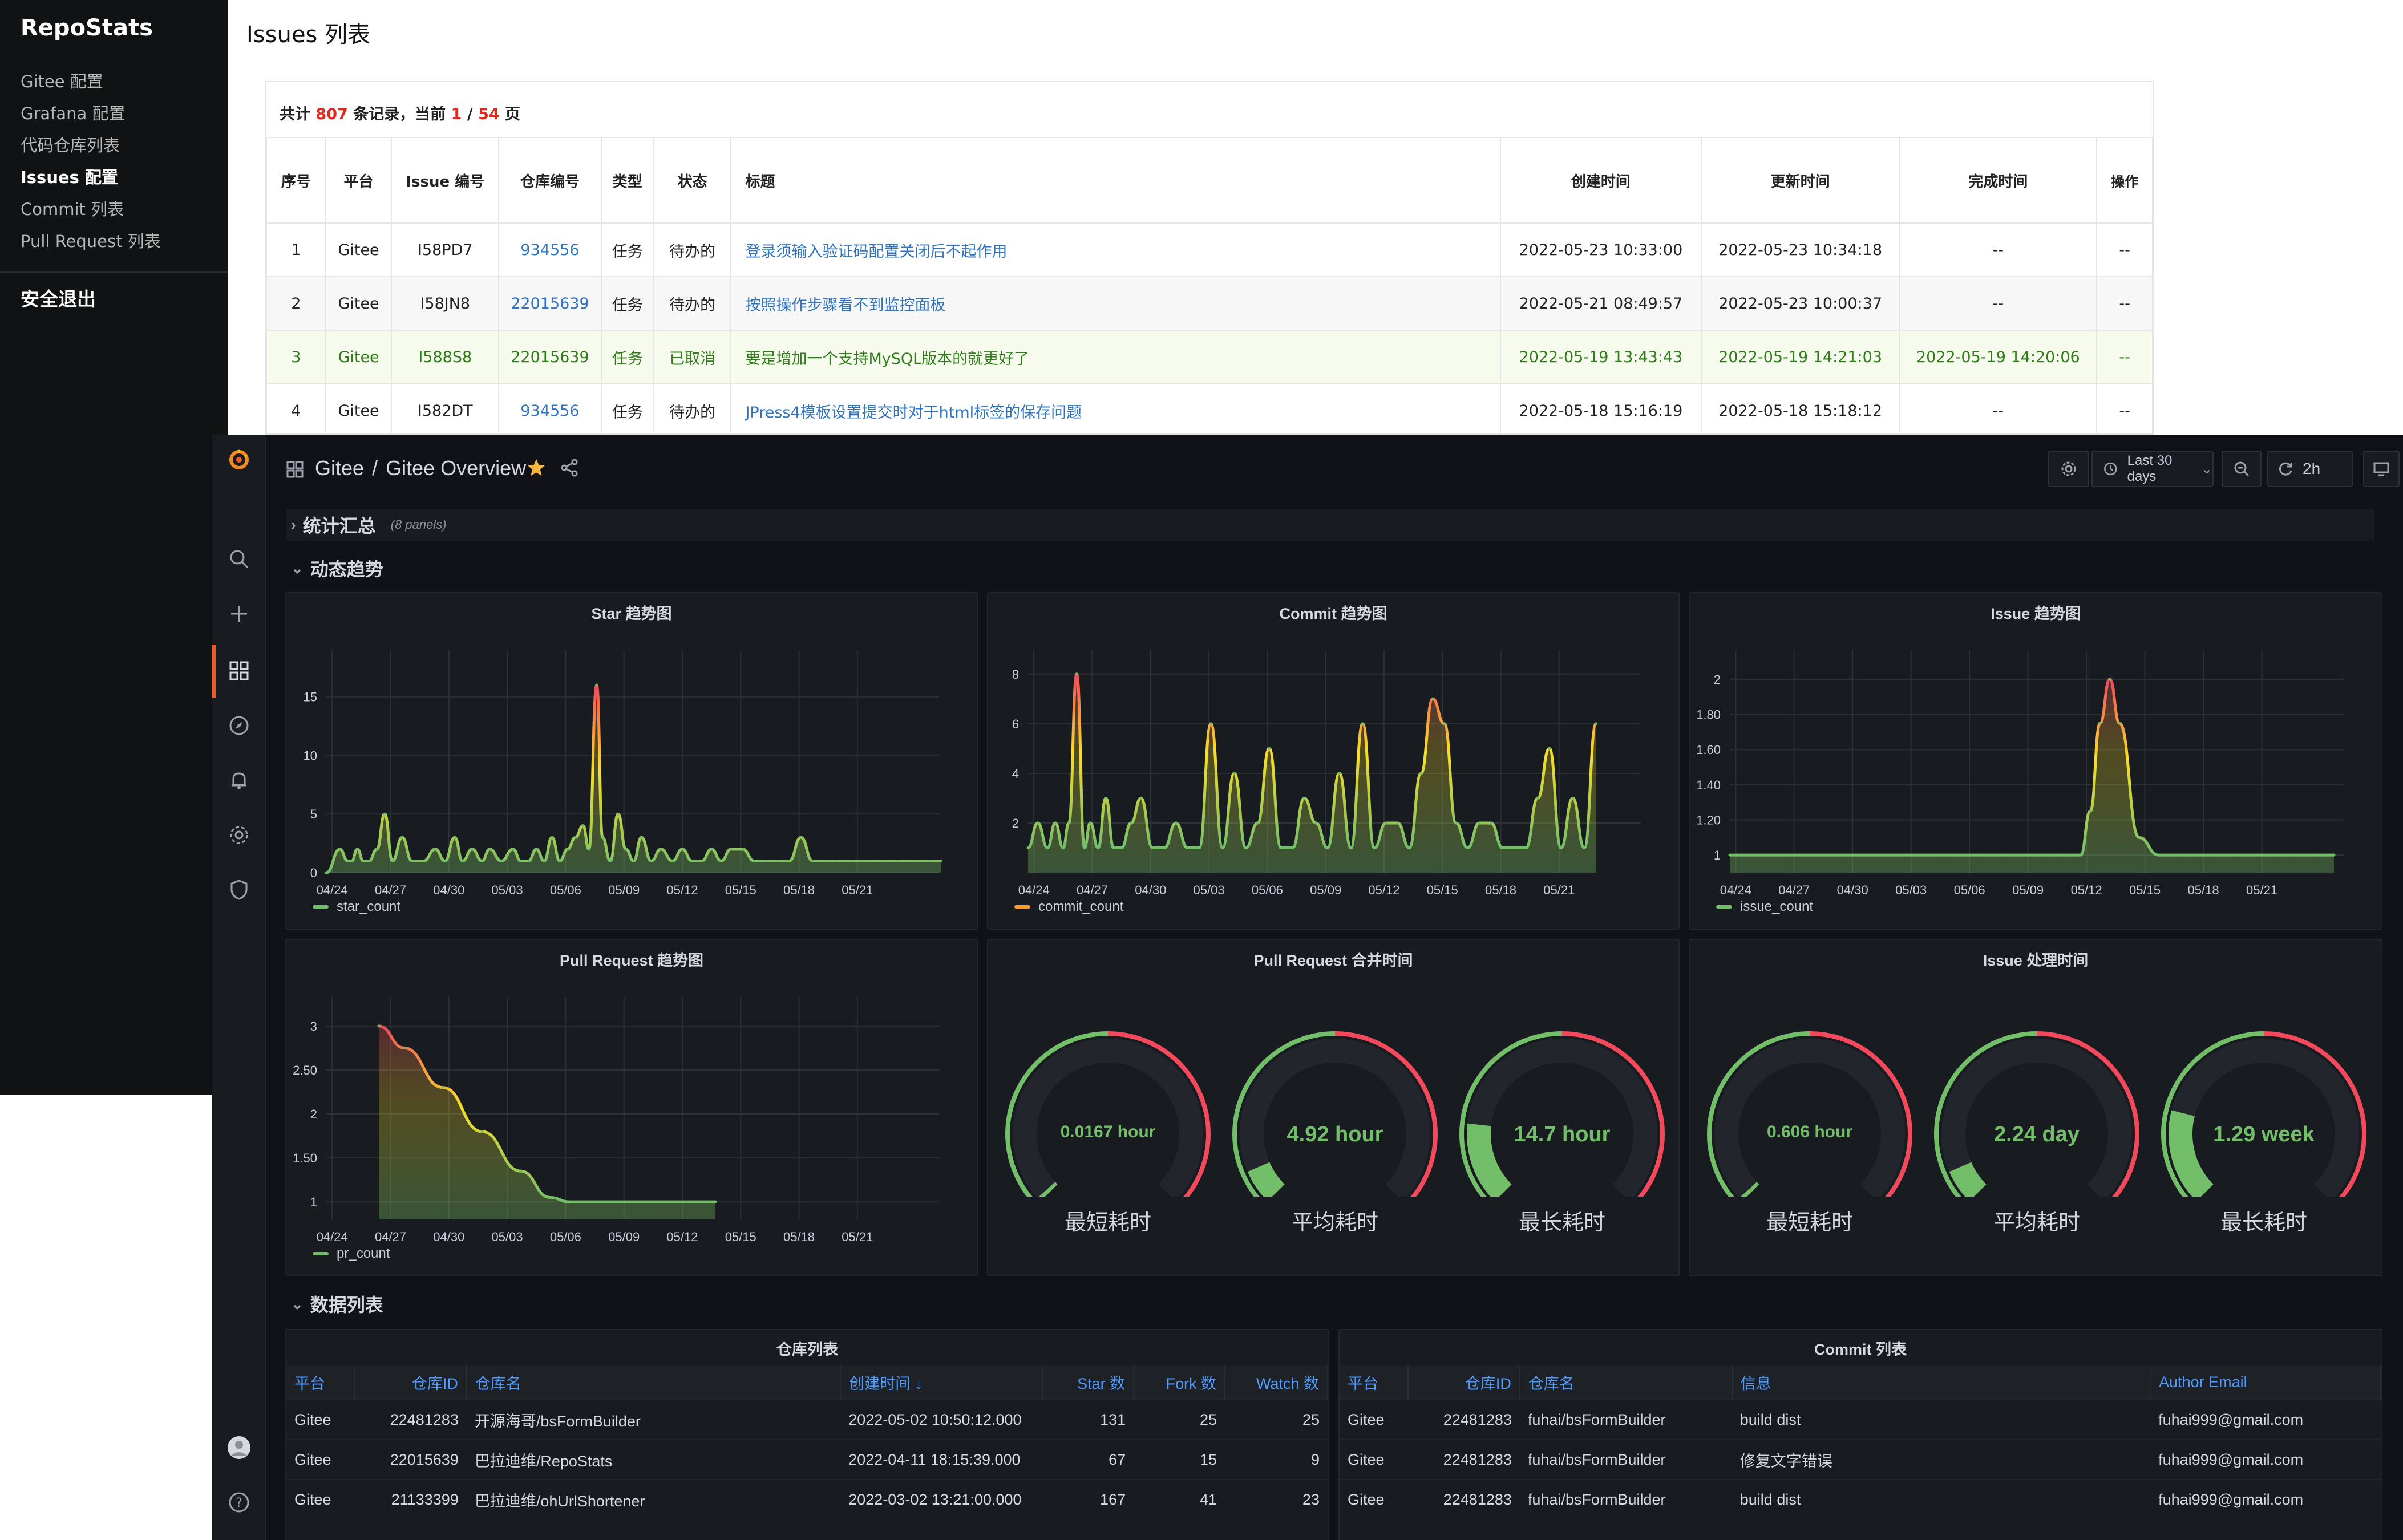 The height and width of the screenshot is (1540, 2403). Describe the element at coordinates (876, 252) in the screenshot. I see `issue-title-link: 登录须输入验证码配置关闭后不起作用` at that location.